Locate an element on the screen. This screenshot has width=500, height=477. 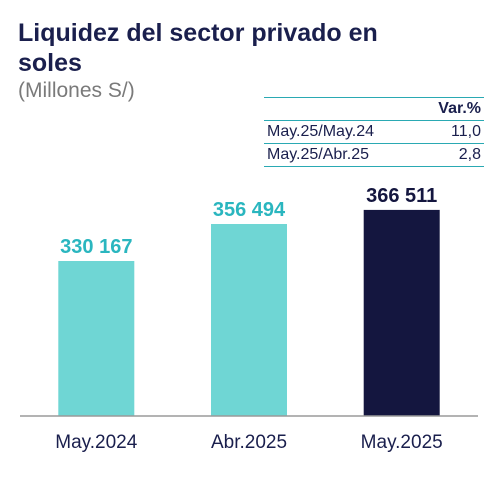
variation-row: May.25/Abr.25 2,8 is located at coordinates (374, 155).